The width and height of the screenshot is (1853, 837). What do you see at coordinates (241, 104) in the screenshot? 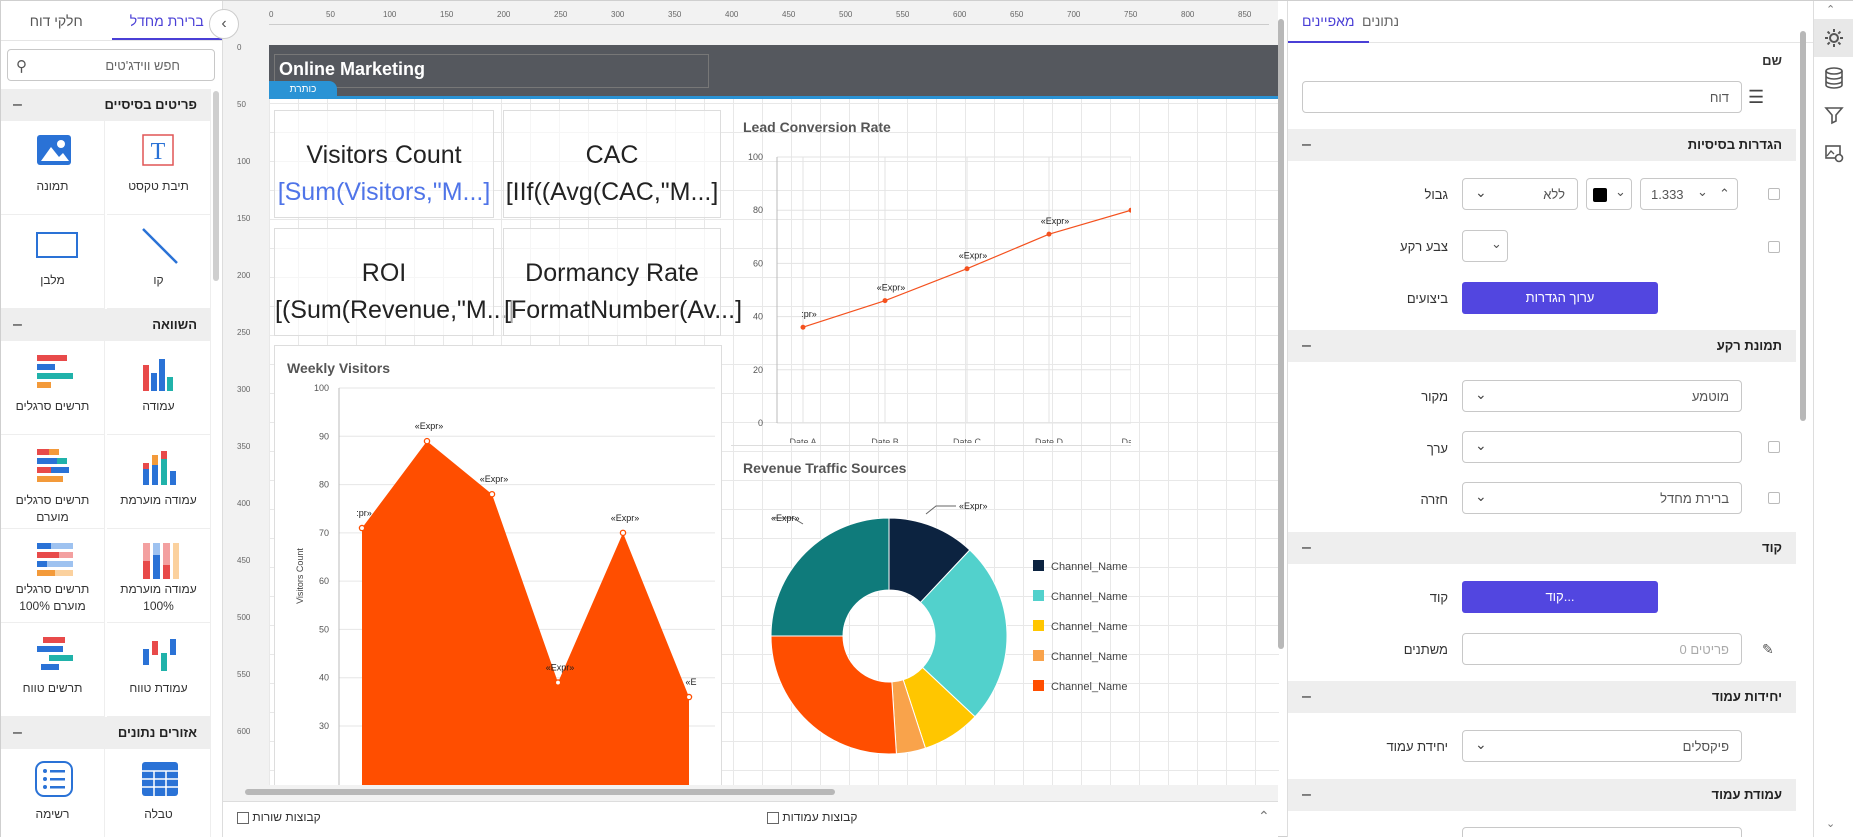
I see `ruler-tick-label: 50` at bounding box center [241, 104].